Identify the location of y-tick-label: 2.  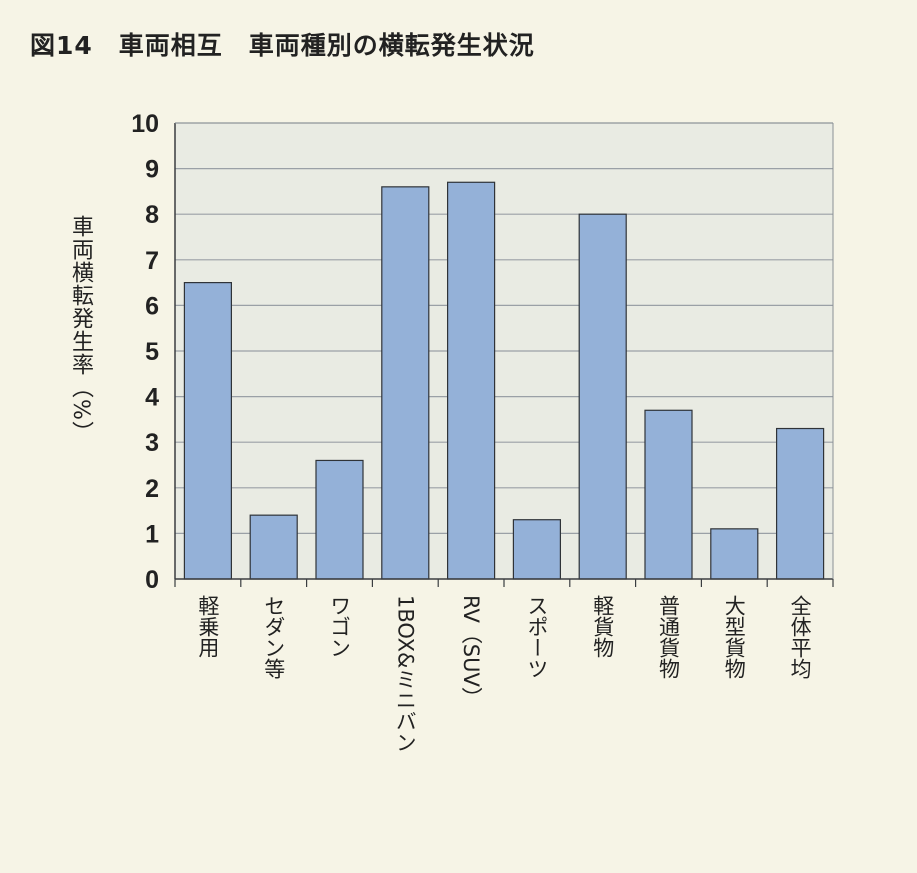
(152, 489).